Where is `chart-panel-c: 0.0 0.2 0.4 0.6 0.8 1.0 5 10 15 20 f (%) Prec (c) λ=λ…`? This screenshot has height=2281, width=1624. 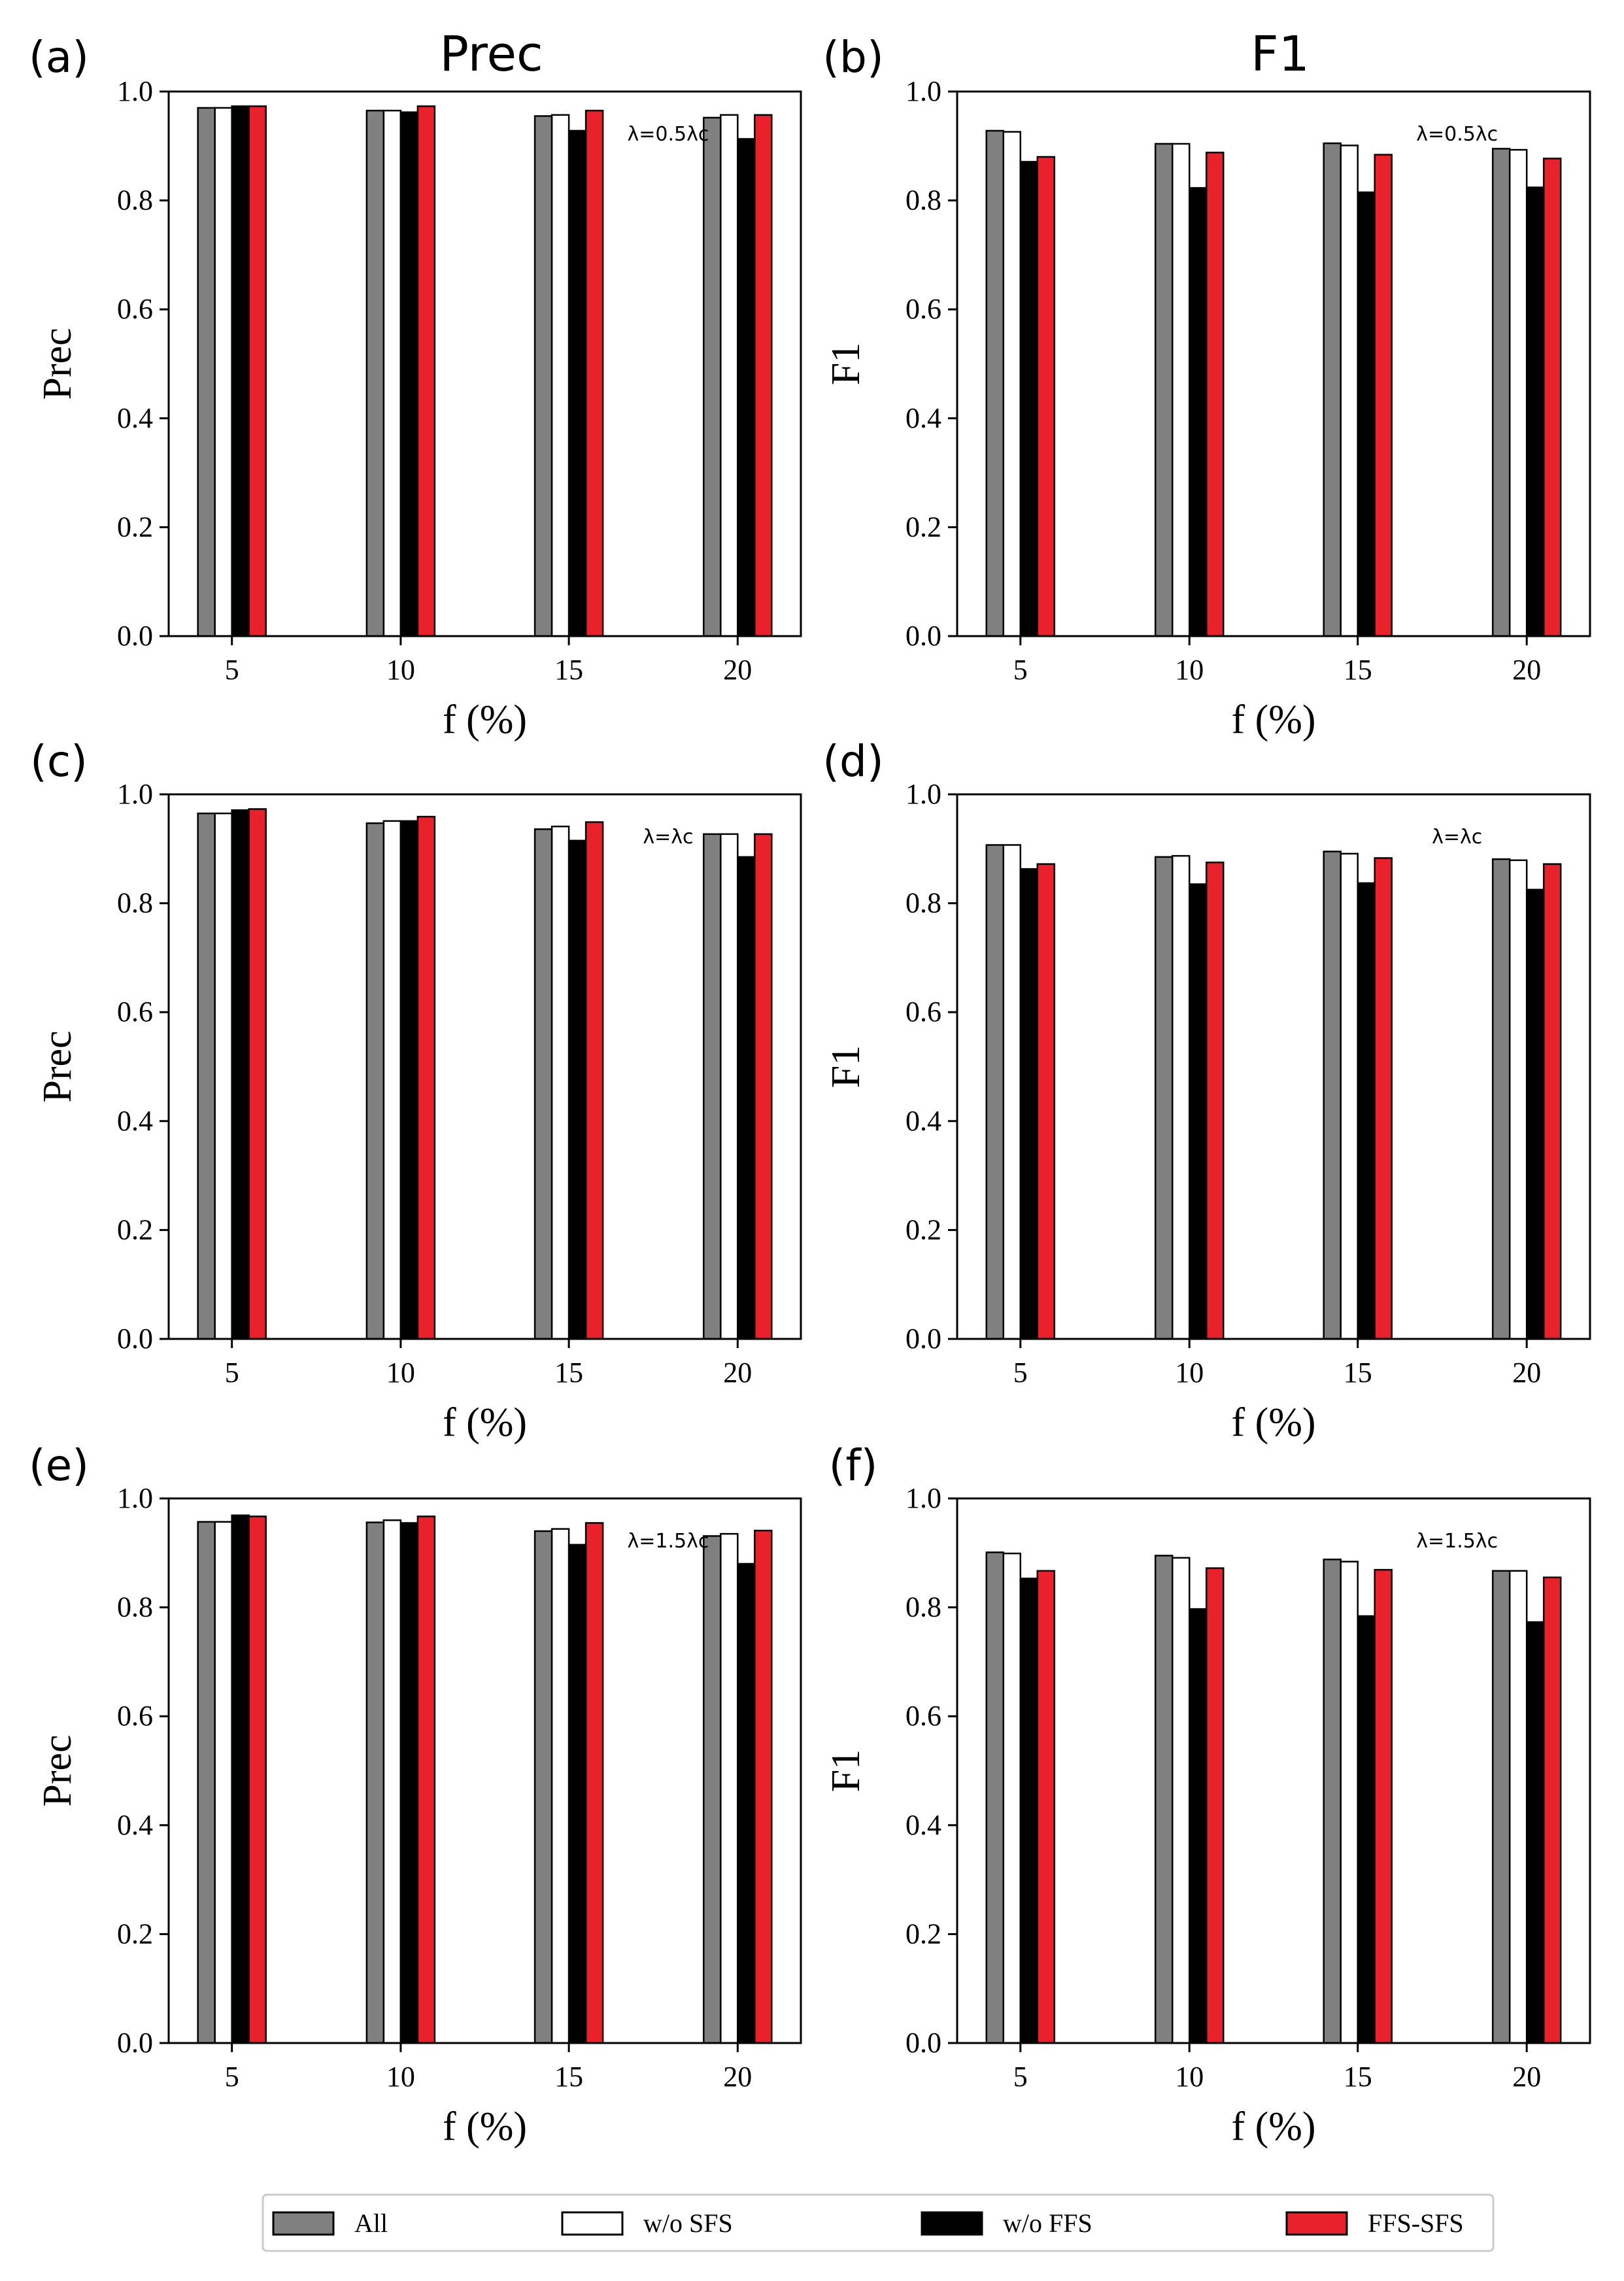
chart-panel-c: 0.0 0.2 0.4 0.6 0.8 1.0 5 10 15 20 f (%) Prec (c) λ=λ… is located at coordinates (416, 1091).